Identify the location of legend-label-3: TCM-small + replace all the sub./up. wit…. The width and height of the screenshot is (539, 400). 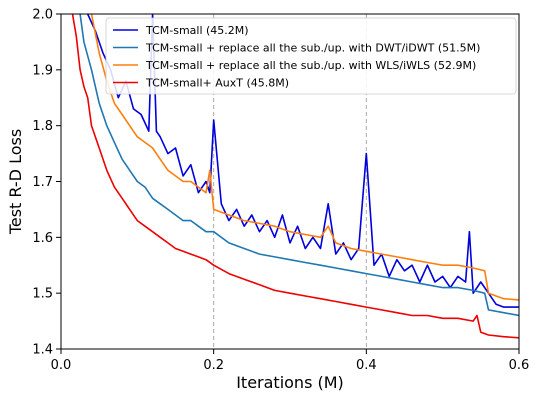
(310, 65).